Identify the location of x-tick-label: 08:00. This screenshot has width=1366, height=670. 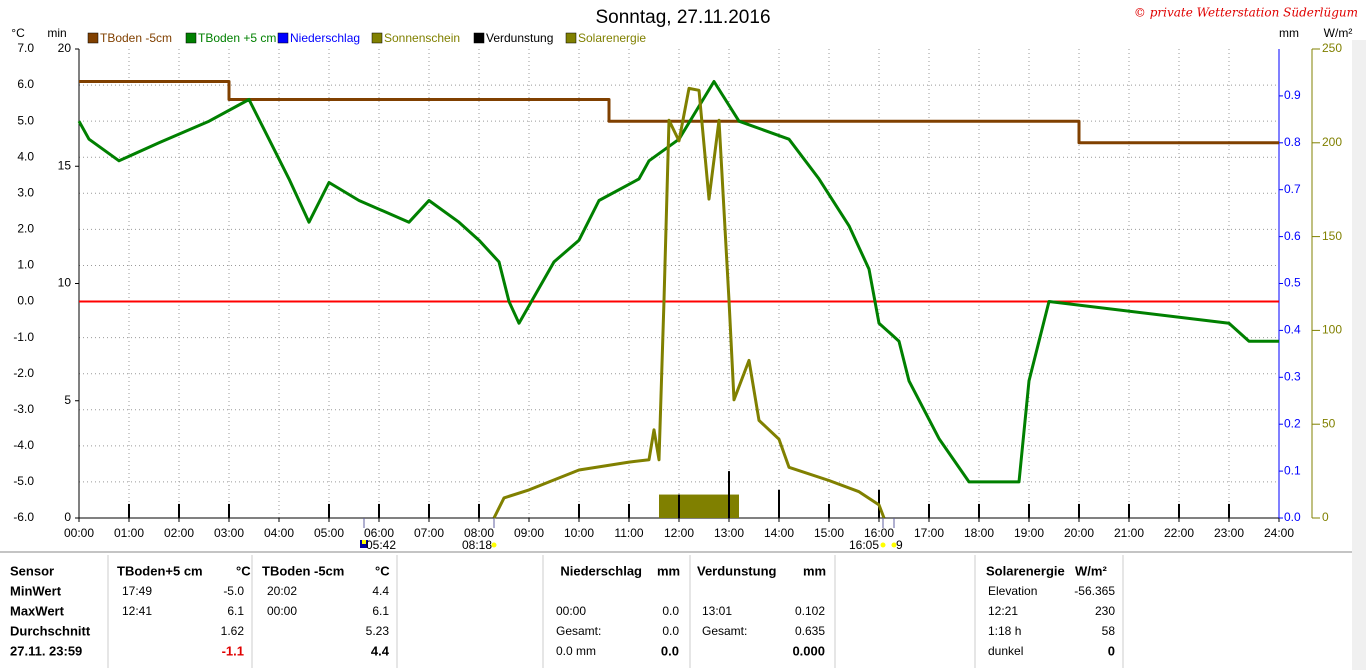
(479, 533).